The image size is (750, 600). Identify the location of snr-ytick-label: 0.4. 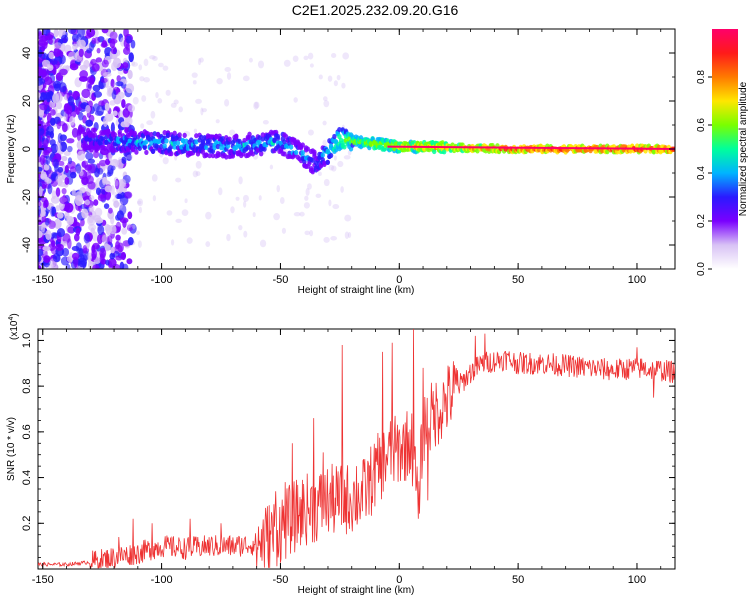
(27, 477).